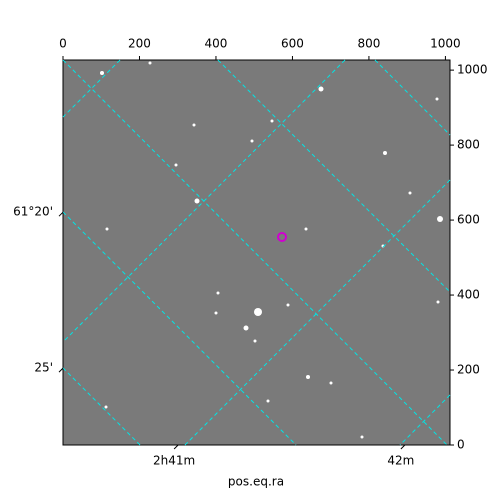 The width and height of the screenshot is (500, 504). I want to click on y-tick-label: 600, so click(468, 220).